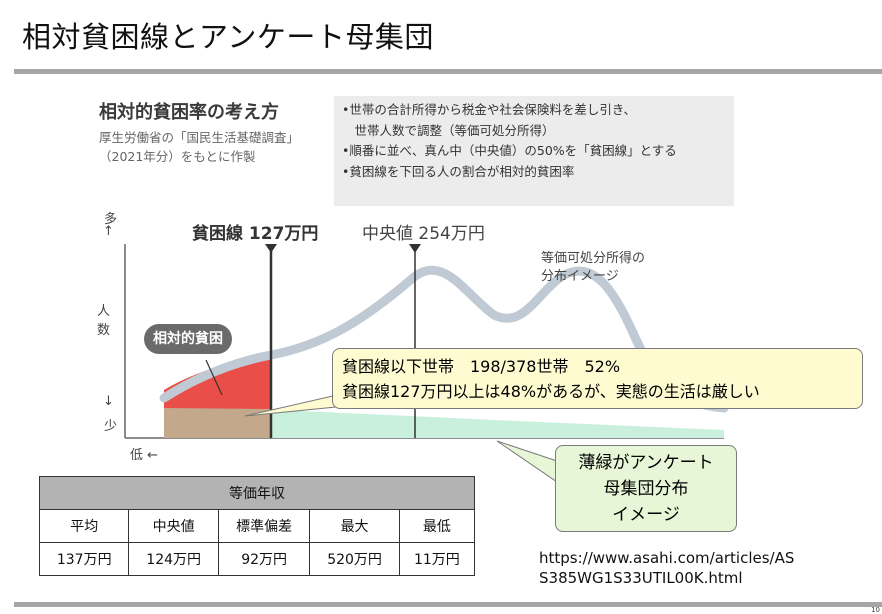 The height and width of the screenshot is (614, 882). I want to click on badge-pointer, so click(214, 377).